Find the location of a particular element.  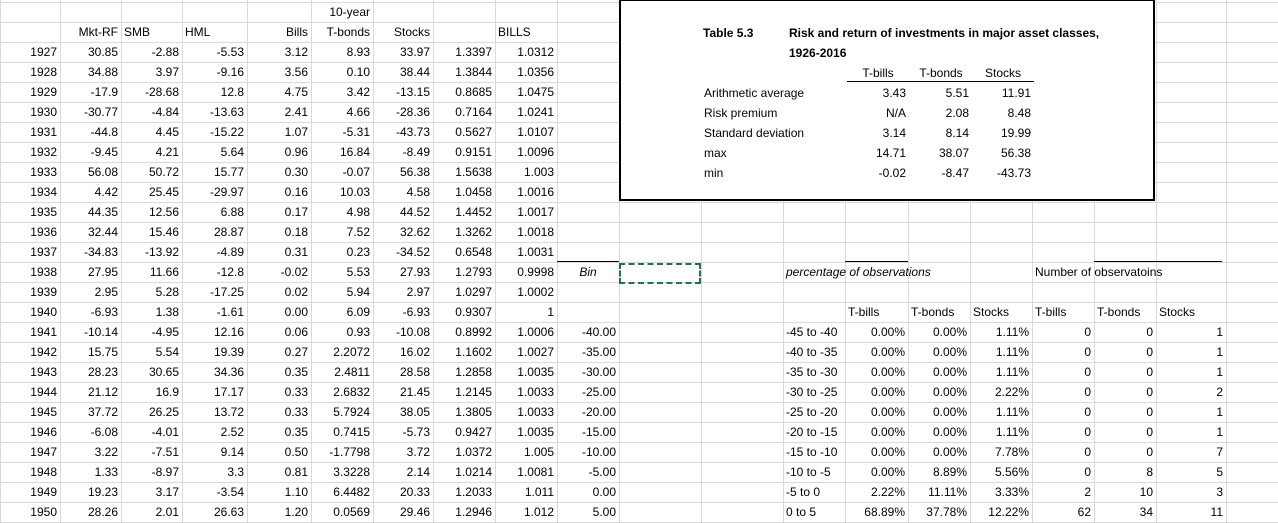

data-cell: 0.00 is located at coordinates (296, 312).